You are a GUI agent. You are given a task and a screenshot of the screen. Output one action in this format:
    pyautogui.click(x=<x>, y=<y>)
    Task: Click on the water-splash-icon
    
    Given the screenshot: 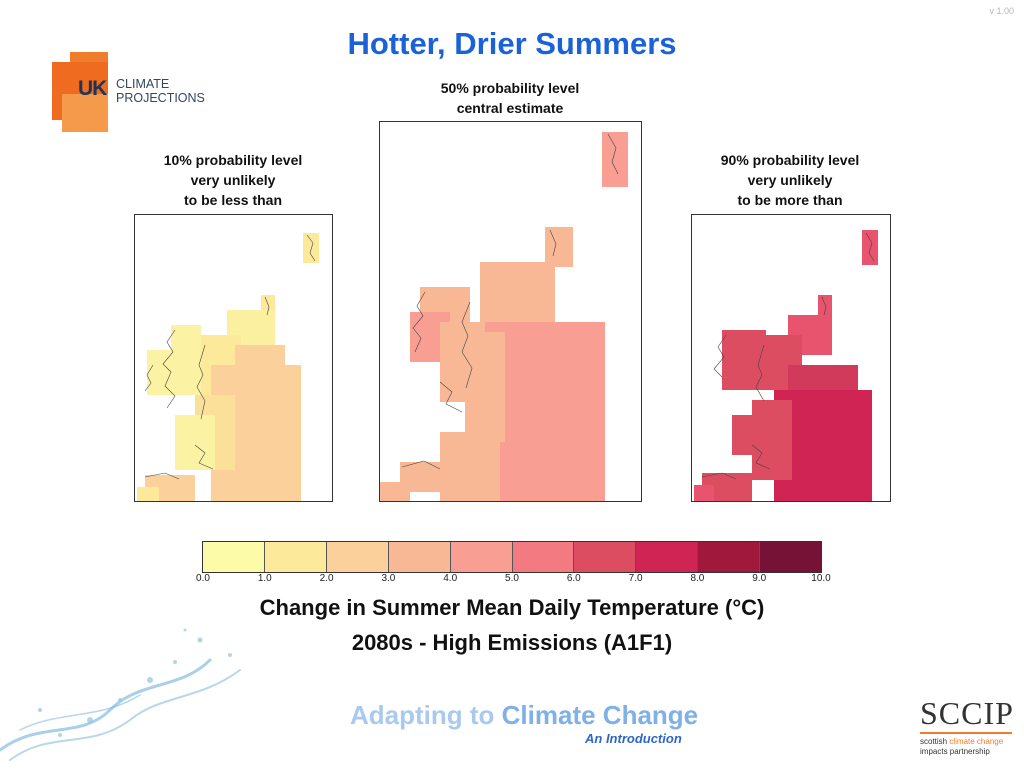 What is the action you would take?
    pyautogui.click(x=135, y=684)
    